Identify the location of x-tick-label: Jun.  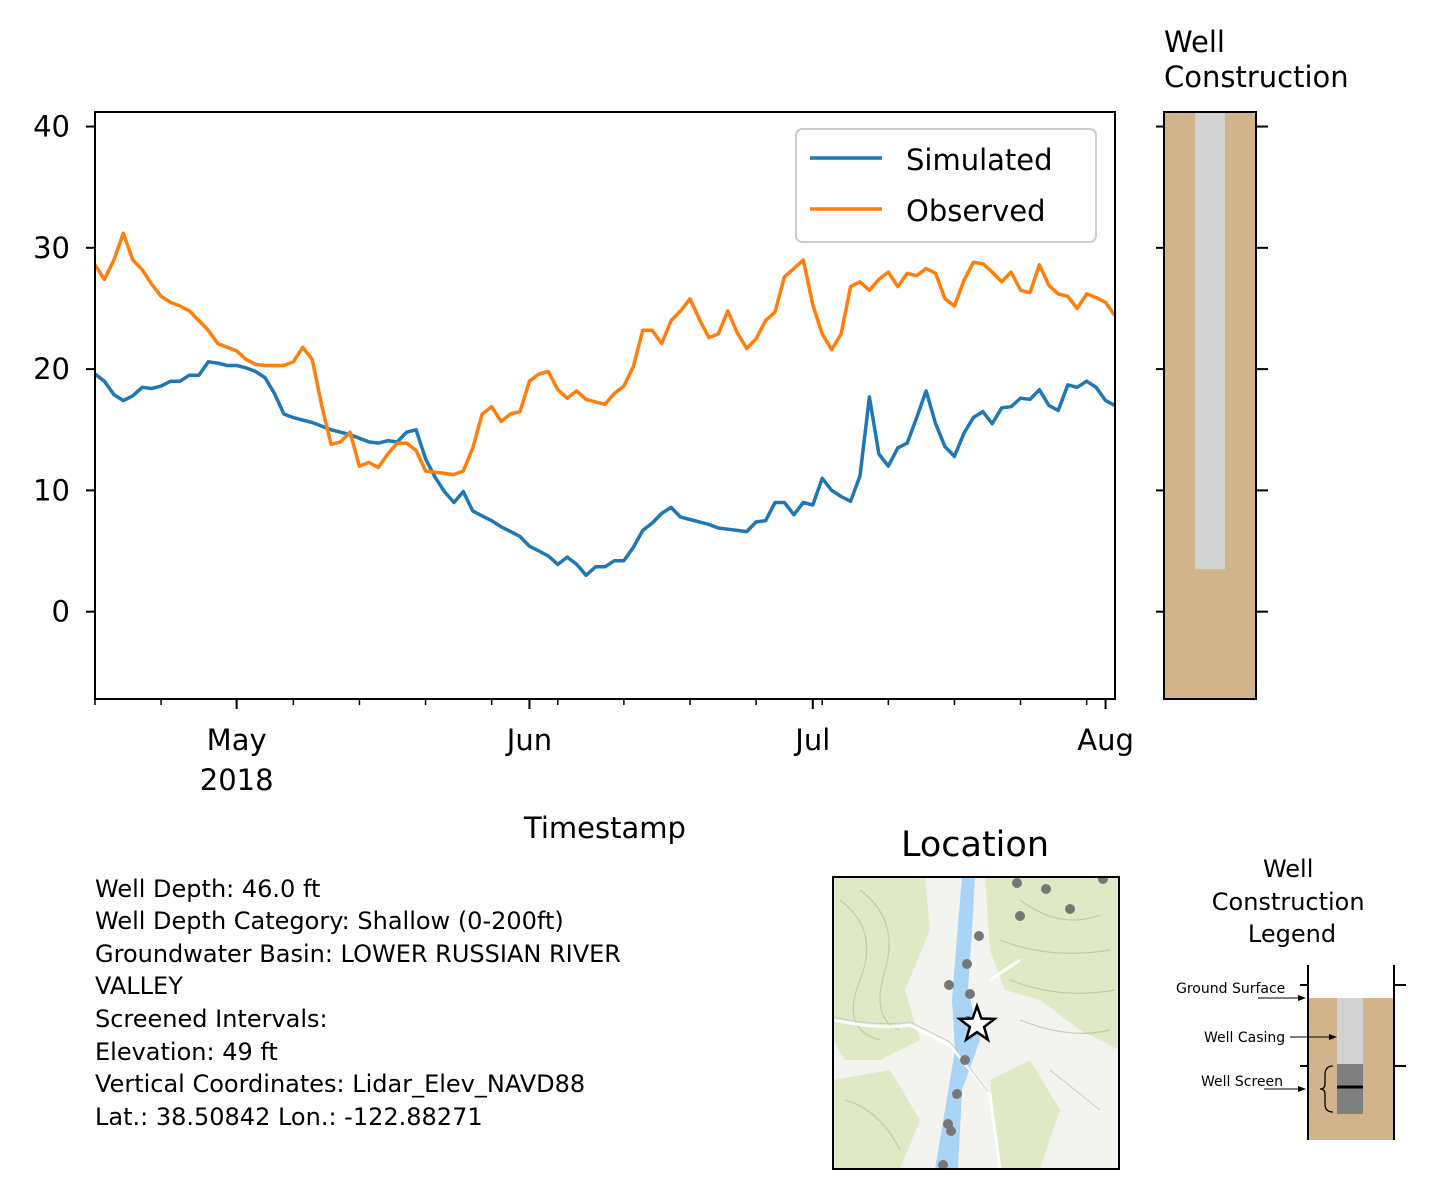
(528, 740).